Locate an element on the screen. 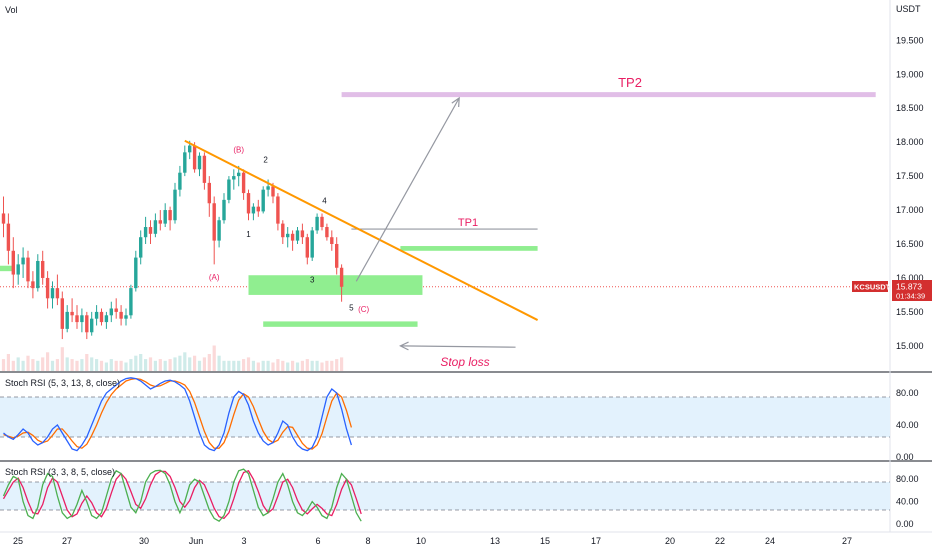  rsi2-k-line is located at coordinates (182, 495).